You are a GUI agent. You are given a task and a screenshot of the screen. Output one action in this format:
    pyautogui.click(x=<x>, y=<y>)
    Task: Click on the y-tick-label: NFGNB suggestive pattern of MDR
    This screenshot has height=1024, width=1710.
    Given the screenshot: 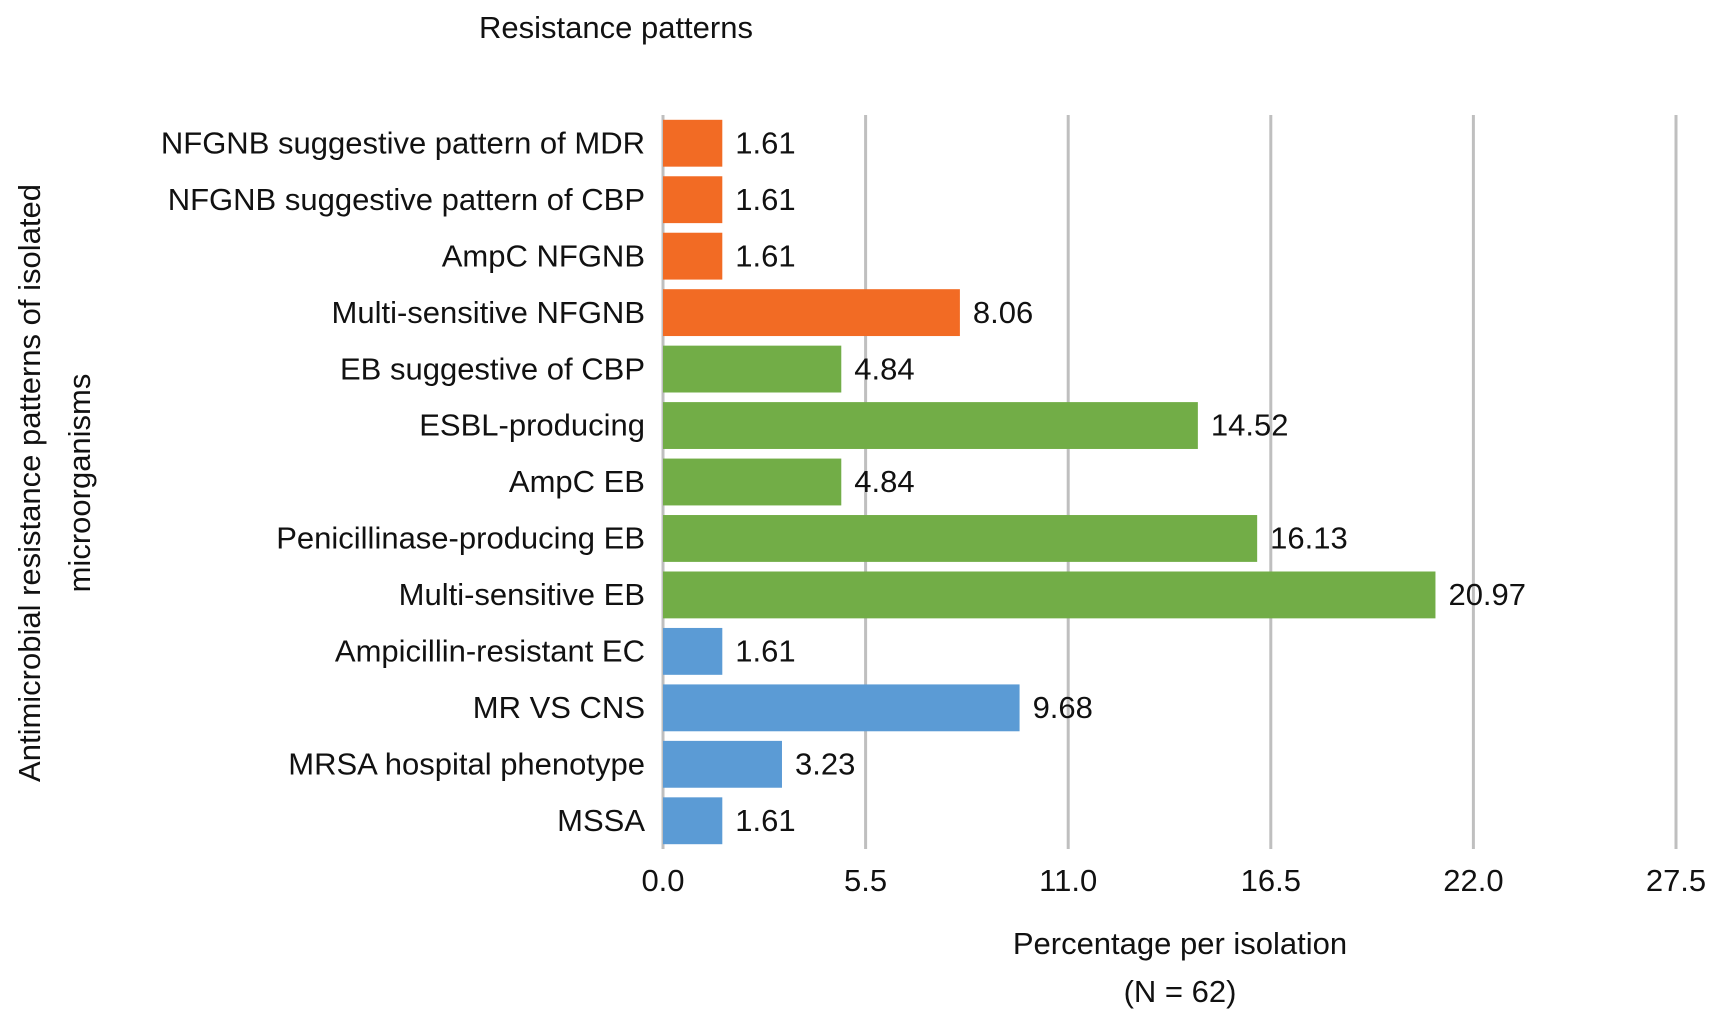 What is the action you would take?
    pyautogui.click(x=403, y=142)
    